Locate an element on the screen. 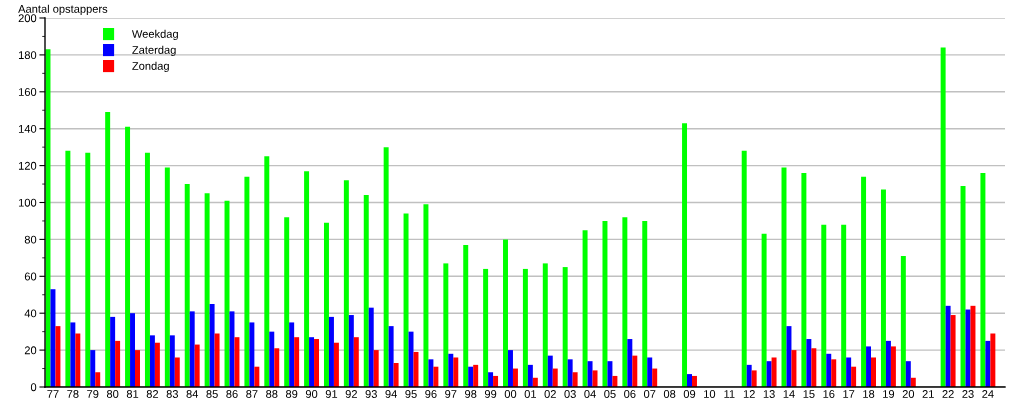  x-tick-label: 77 is located at coordinates (53, 394).